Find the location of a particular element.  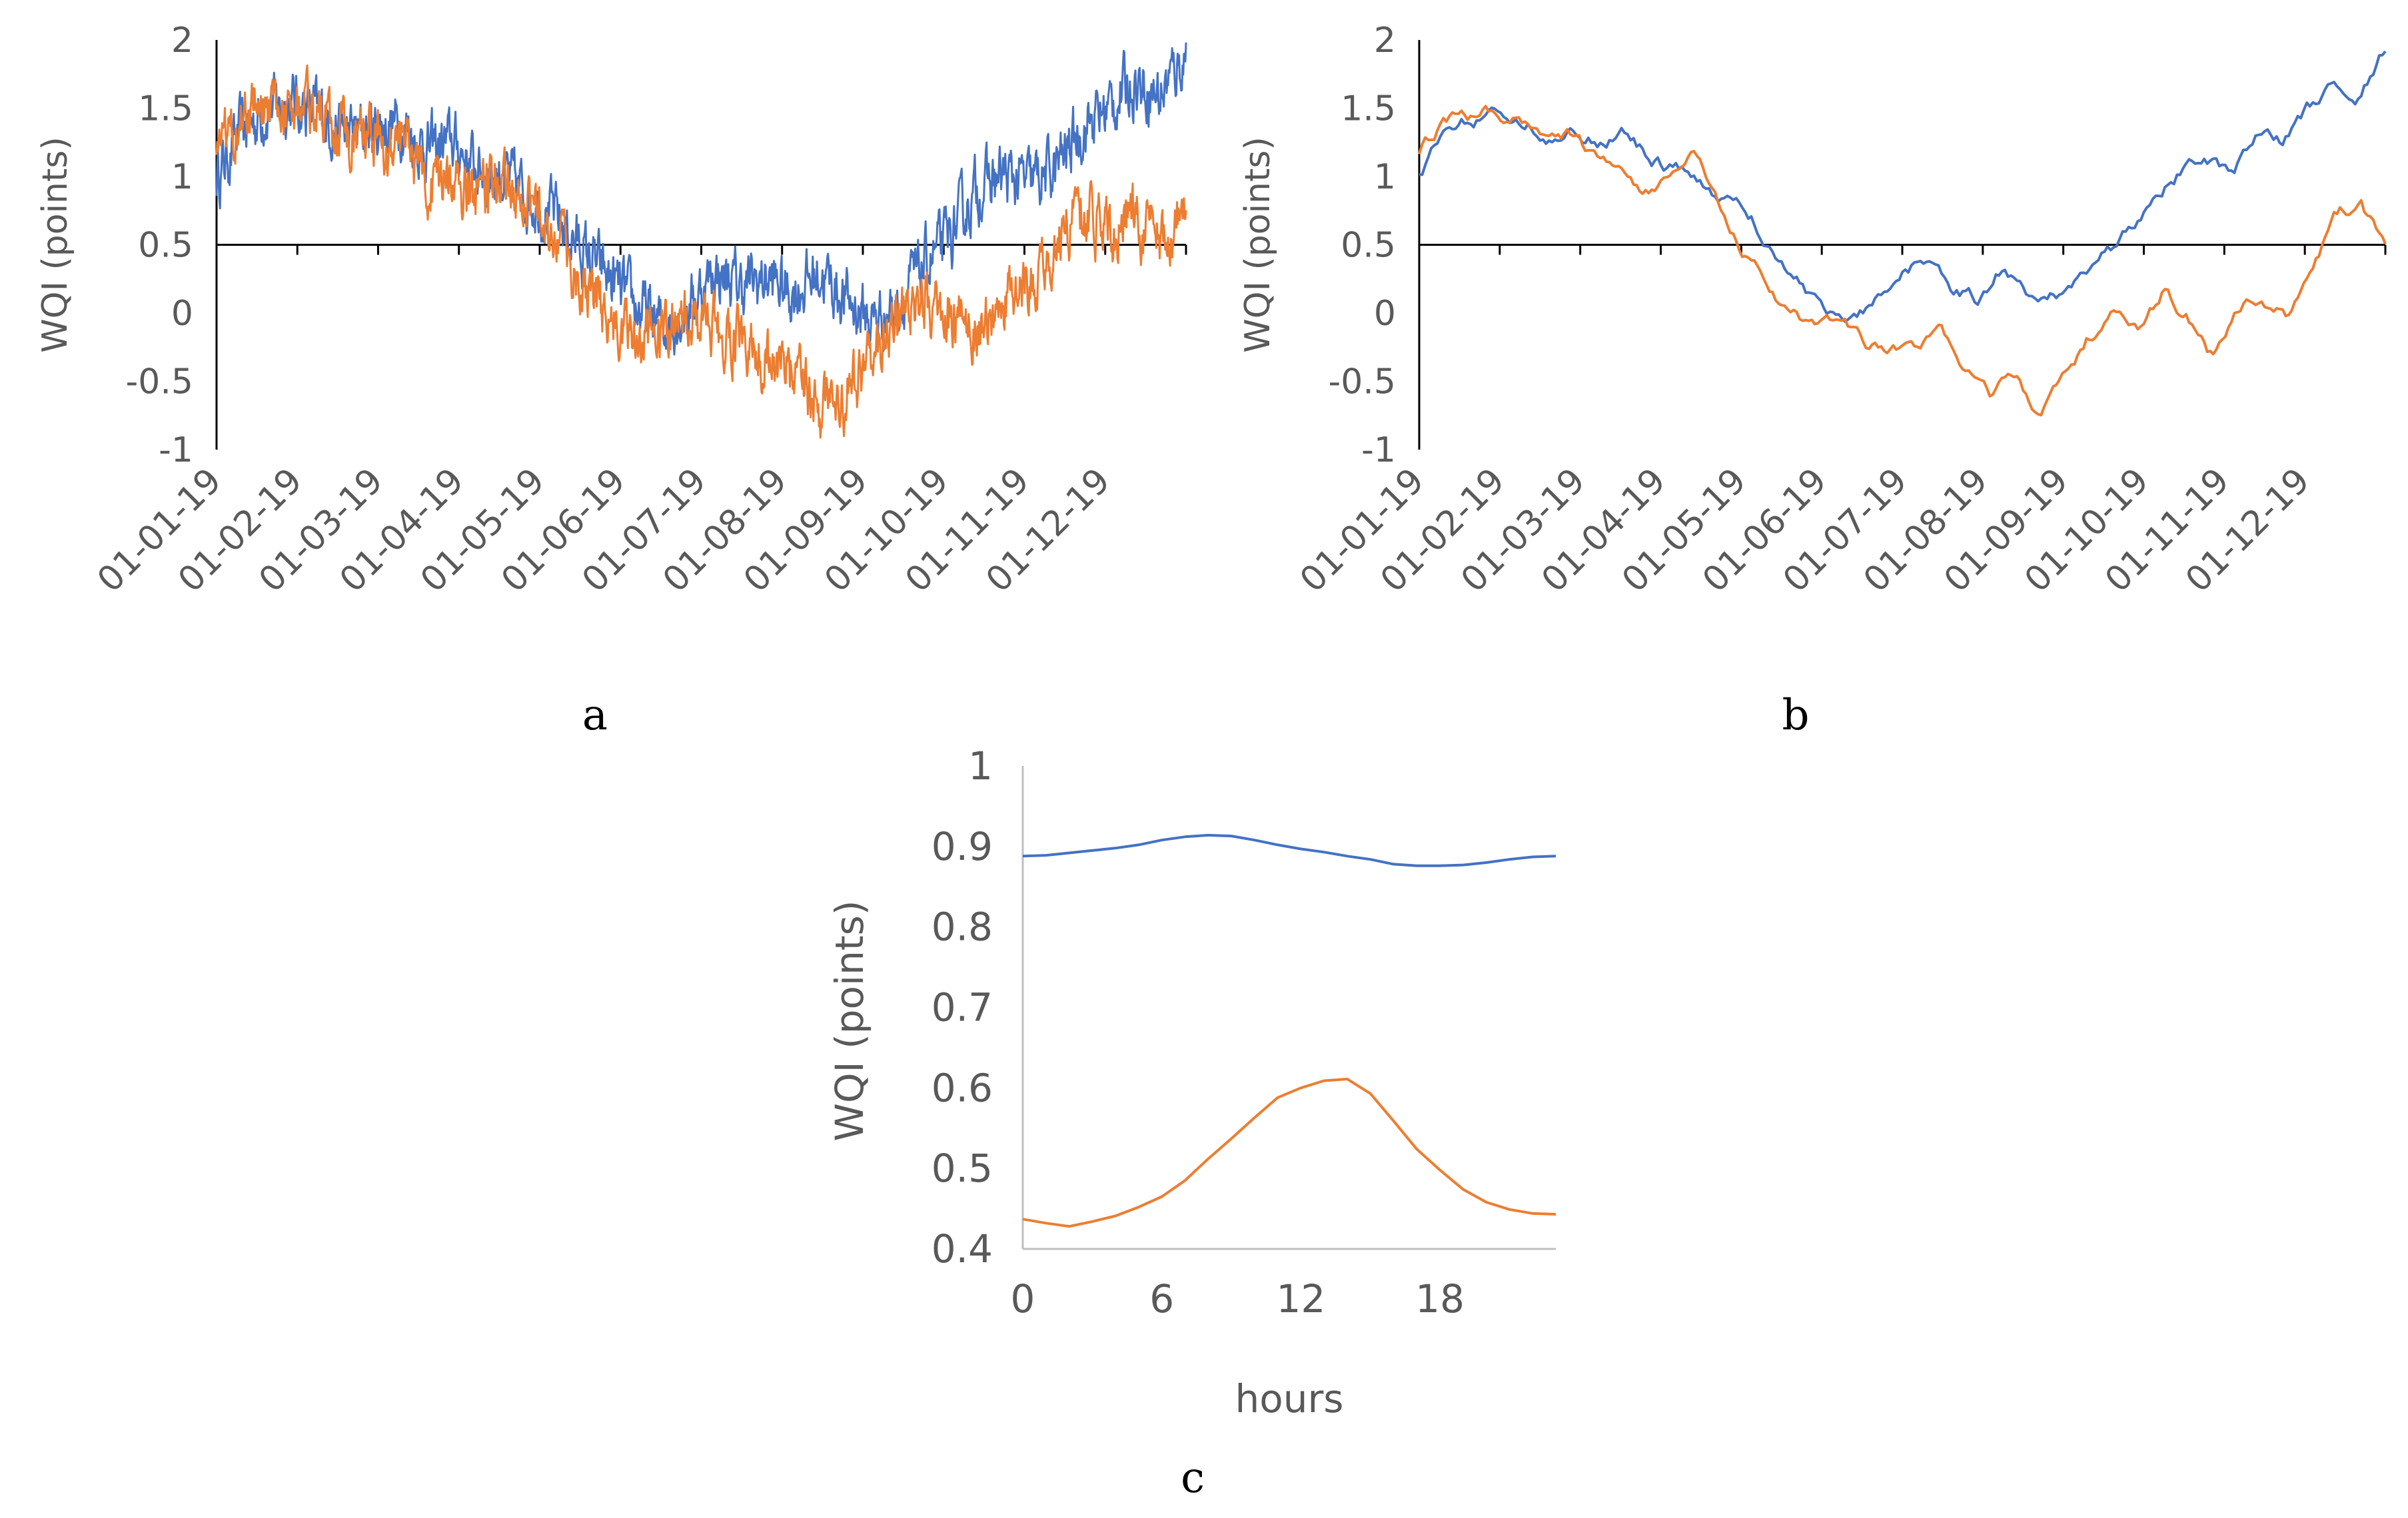

y-tick-label: 0.9 is located at coordinates (962, 847).